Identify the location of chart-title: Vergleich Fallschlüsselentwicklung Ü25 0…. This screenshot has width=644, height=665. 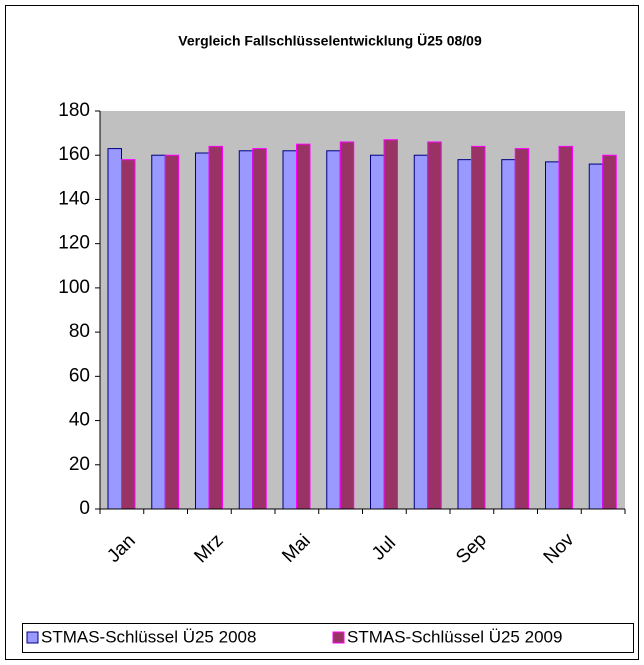
(330, 41).